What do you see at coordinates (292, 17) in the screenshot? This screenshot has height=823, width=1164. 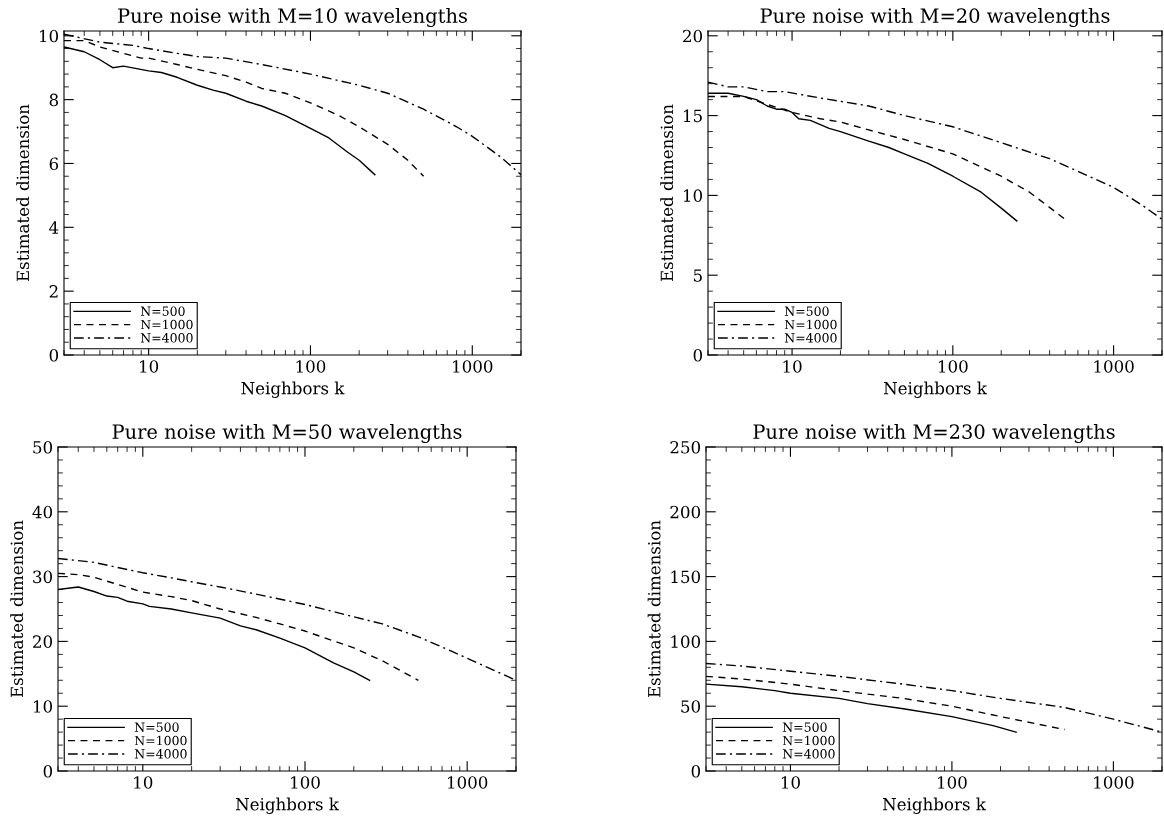 I see `chart-title: Pure noise with M=10 wavelengths` at bounding box center [292, 17].